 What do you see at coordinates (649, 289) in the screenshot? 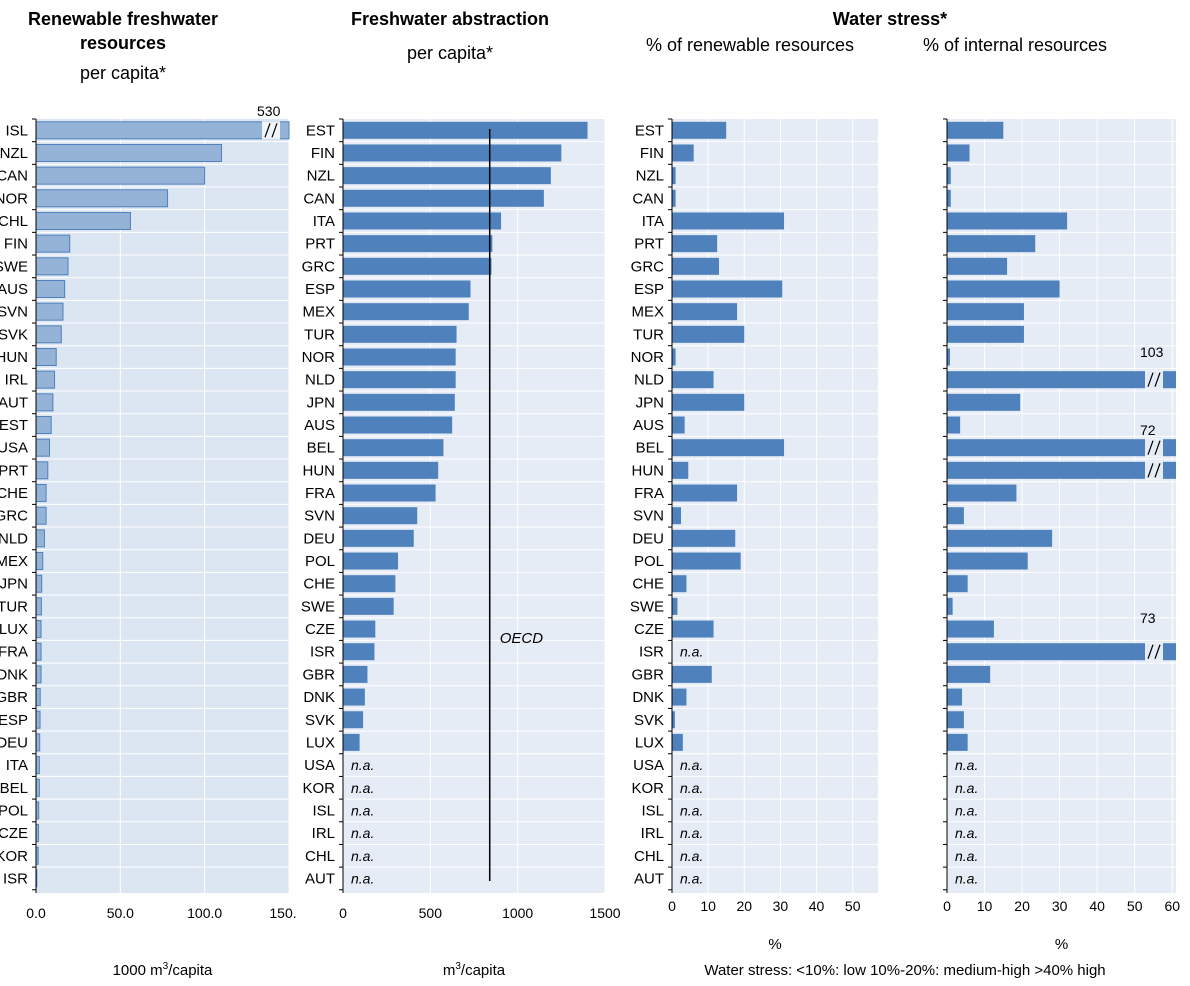
I see `category-label: ESP` at bounding box center [649, 289].